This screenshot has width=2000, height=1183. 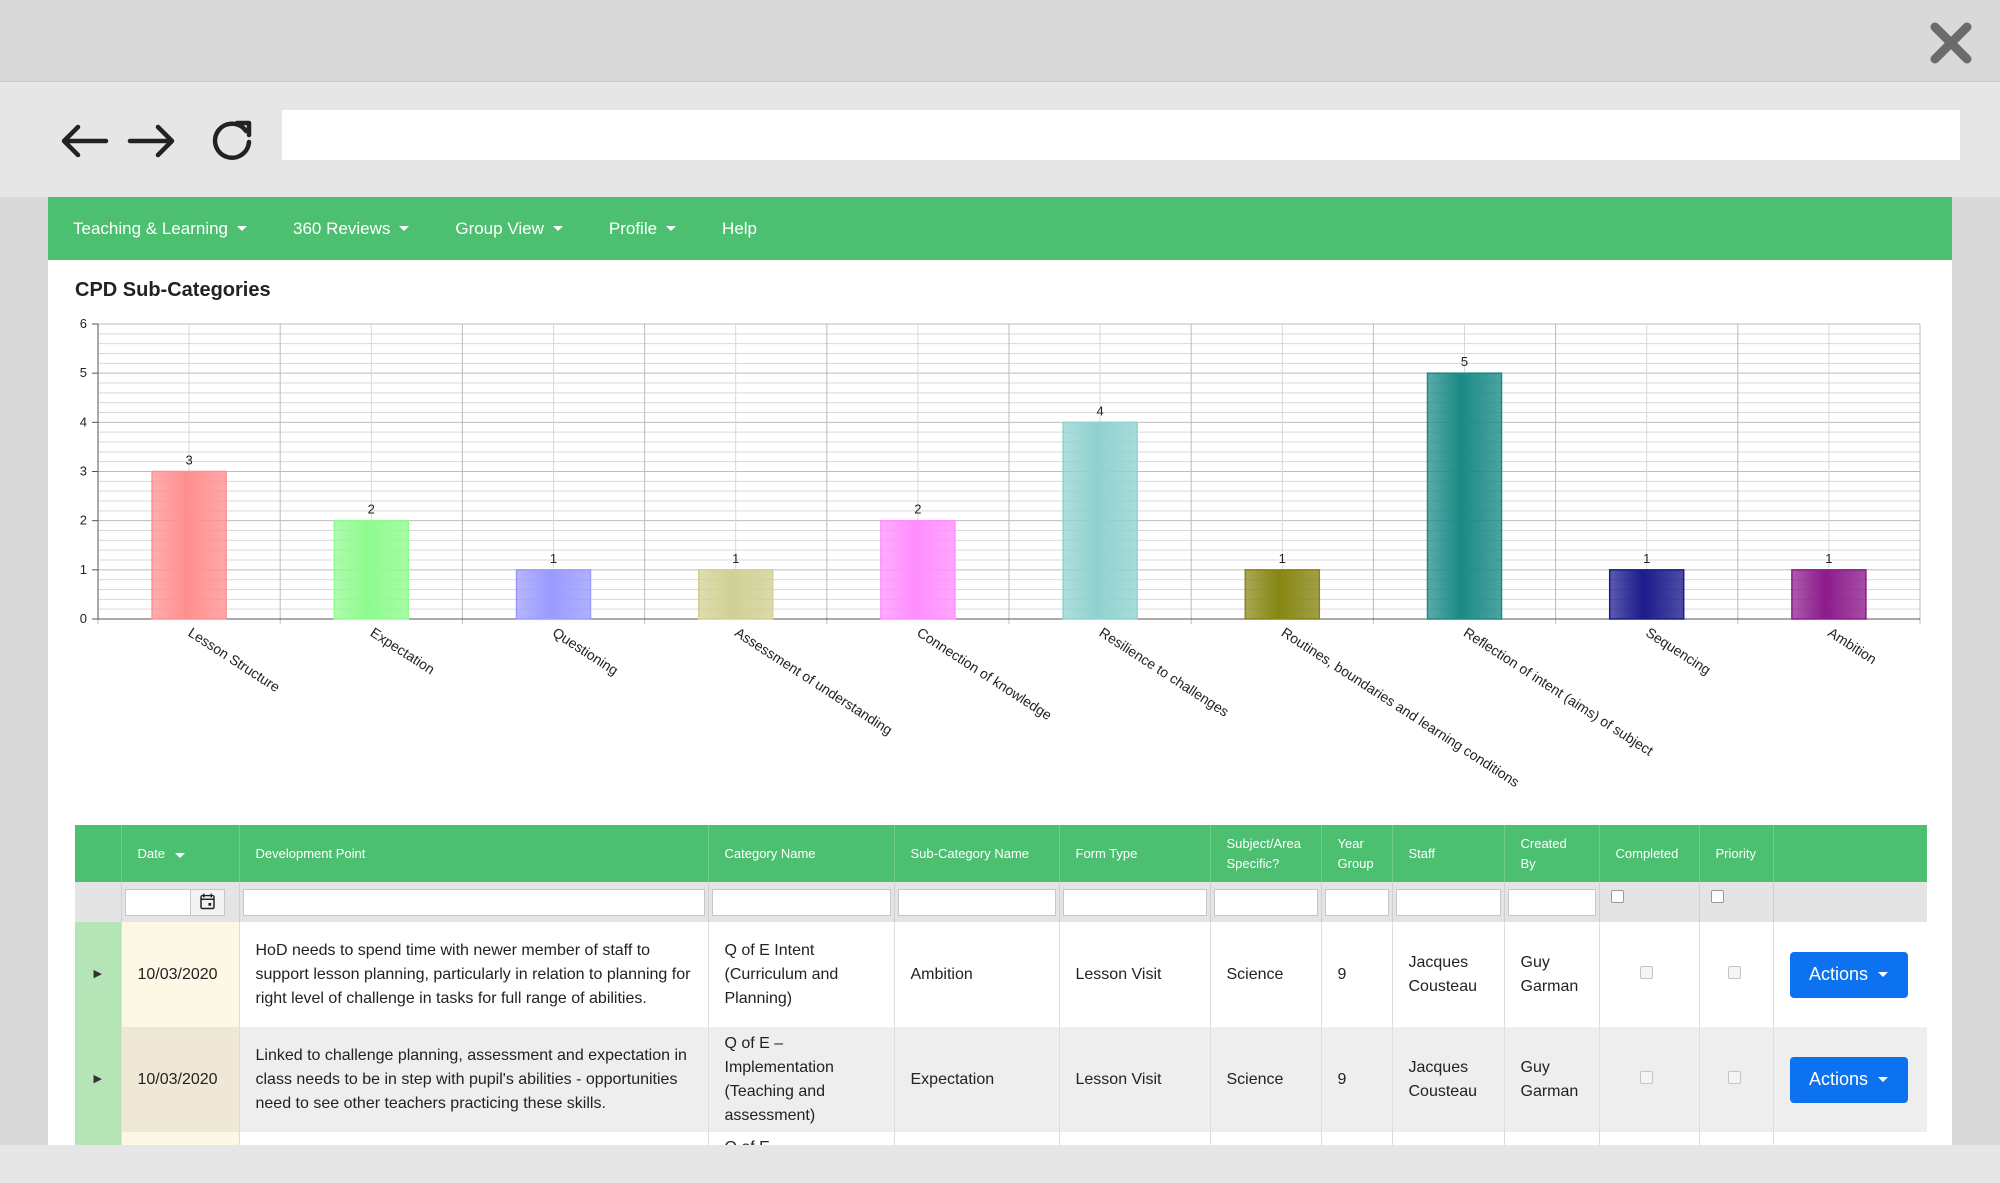 I want to click on filter-sub-category-input, so click(x=976, y=902).